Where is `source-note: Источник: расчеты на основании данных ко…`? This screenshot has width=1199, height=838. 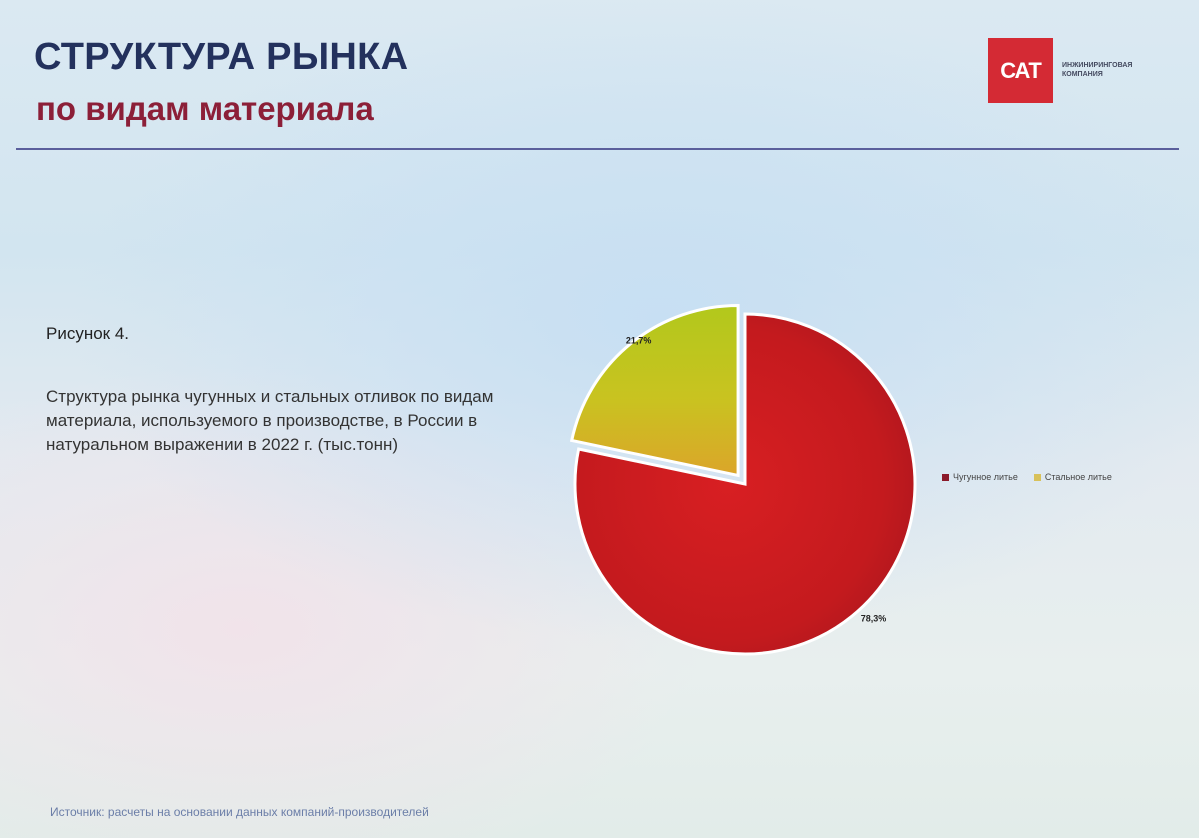 source-note: Источник: расчеты на основании данных ко… is located at coordinates (239, 812).